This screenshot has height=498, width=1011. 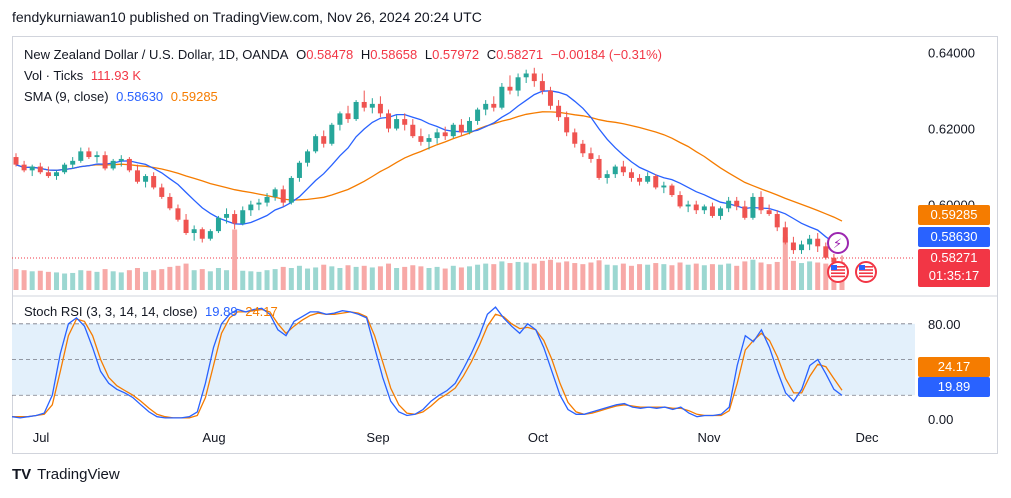 I want to click on stoch-k-value: 19.89, so click(x=221, y=311).